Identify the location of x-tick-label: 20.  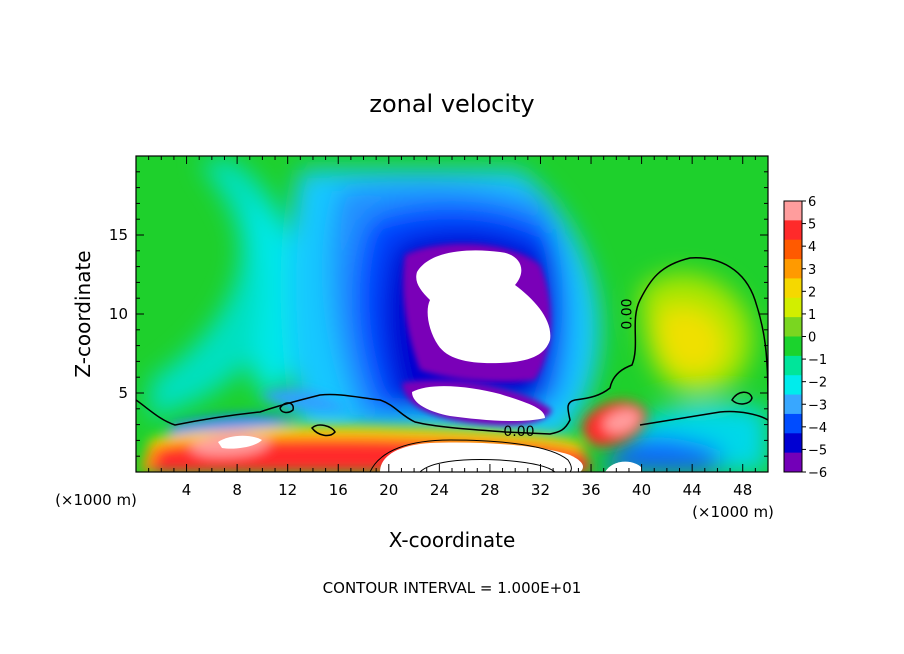
(388, 490).